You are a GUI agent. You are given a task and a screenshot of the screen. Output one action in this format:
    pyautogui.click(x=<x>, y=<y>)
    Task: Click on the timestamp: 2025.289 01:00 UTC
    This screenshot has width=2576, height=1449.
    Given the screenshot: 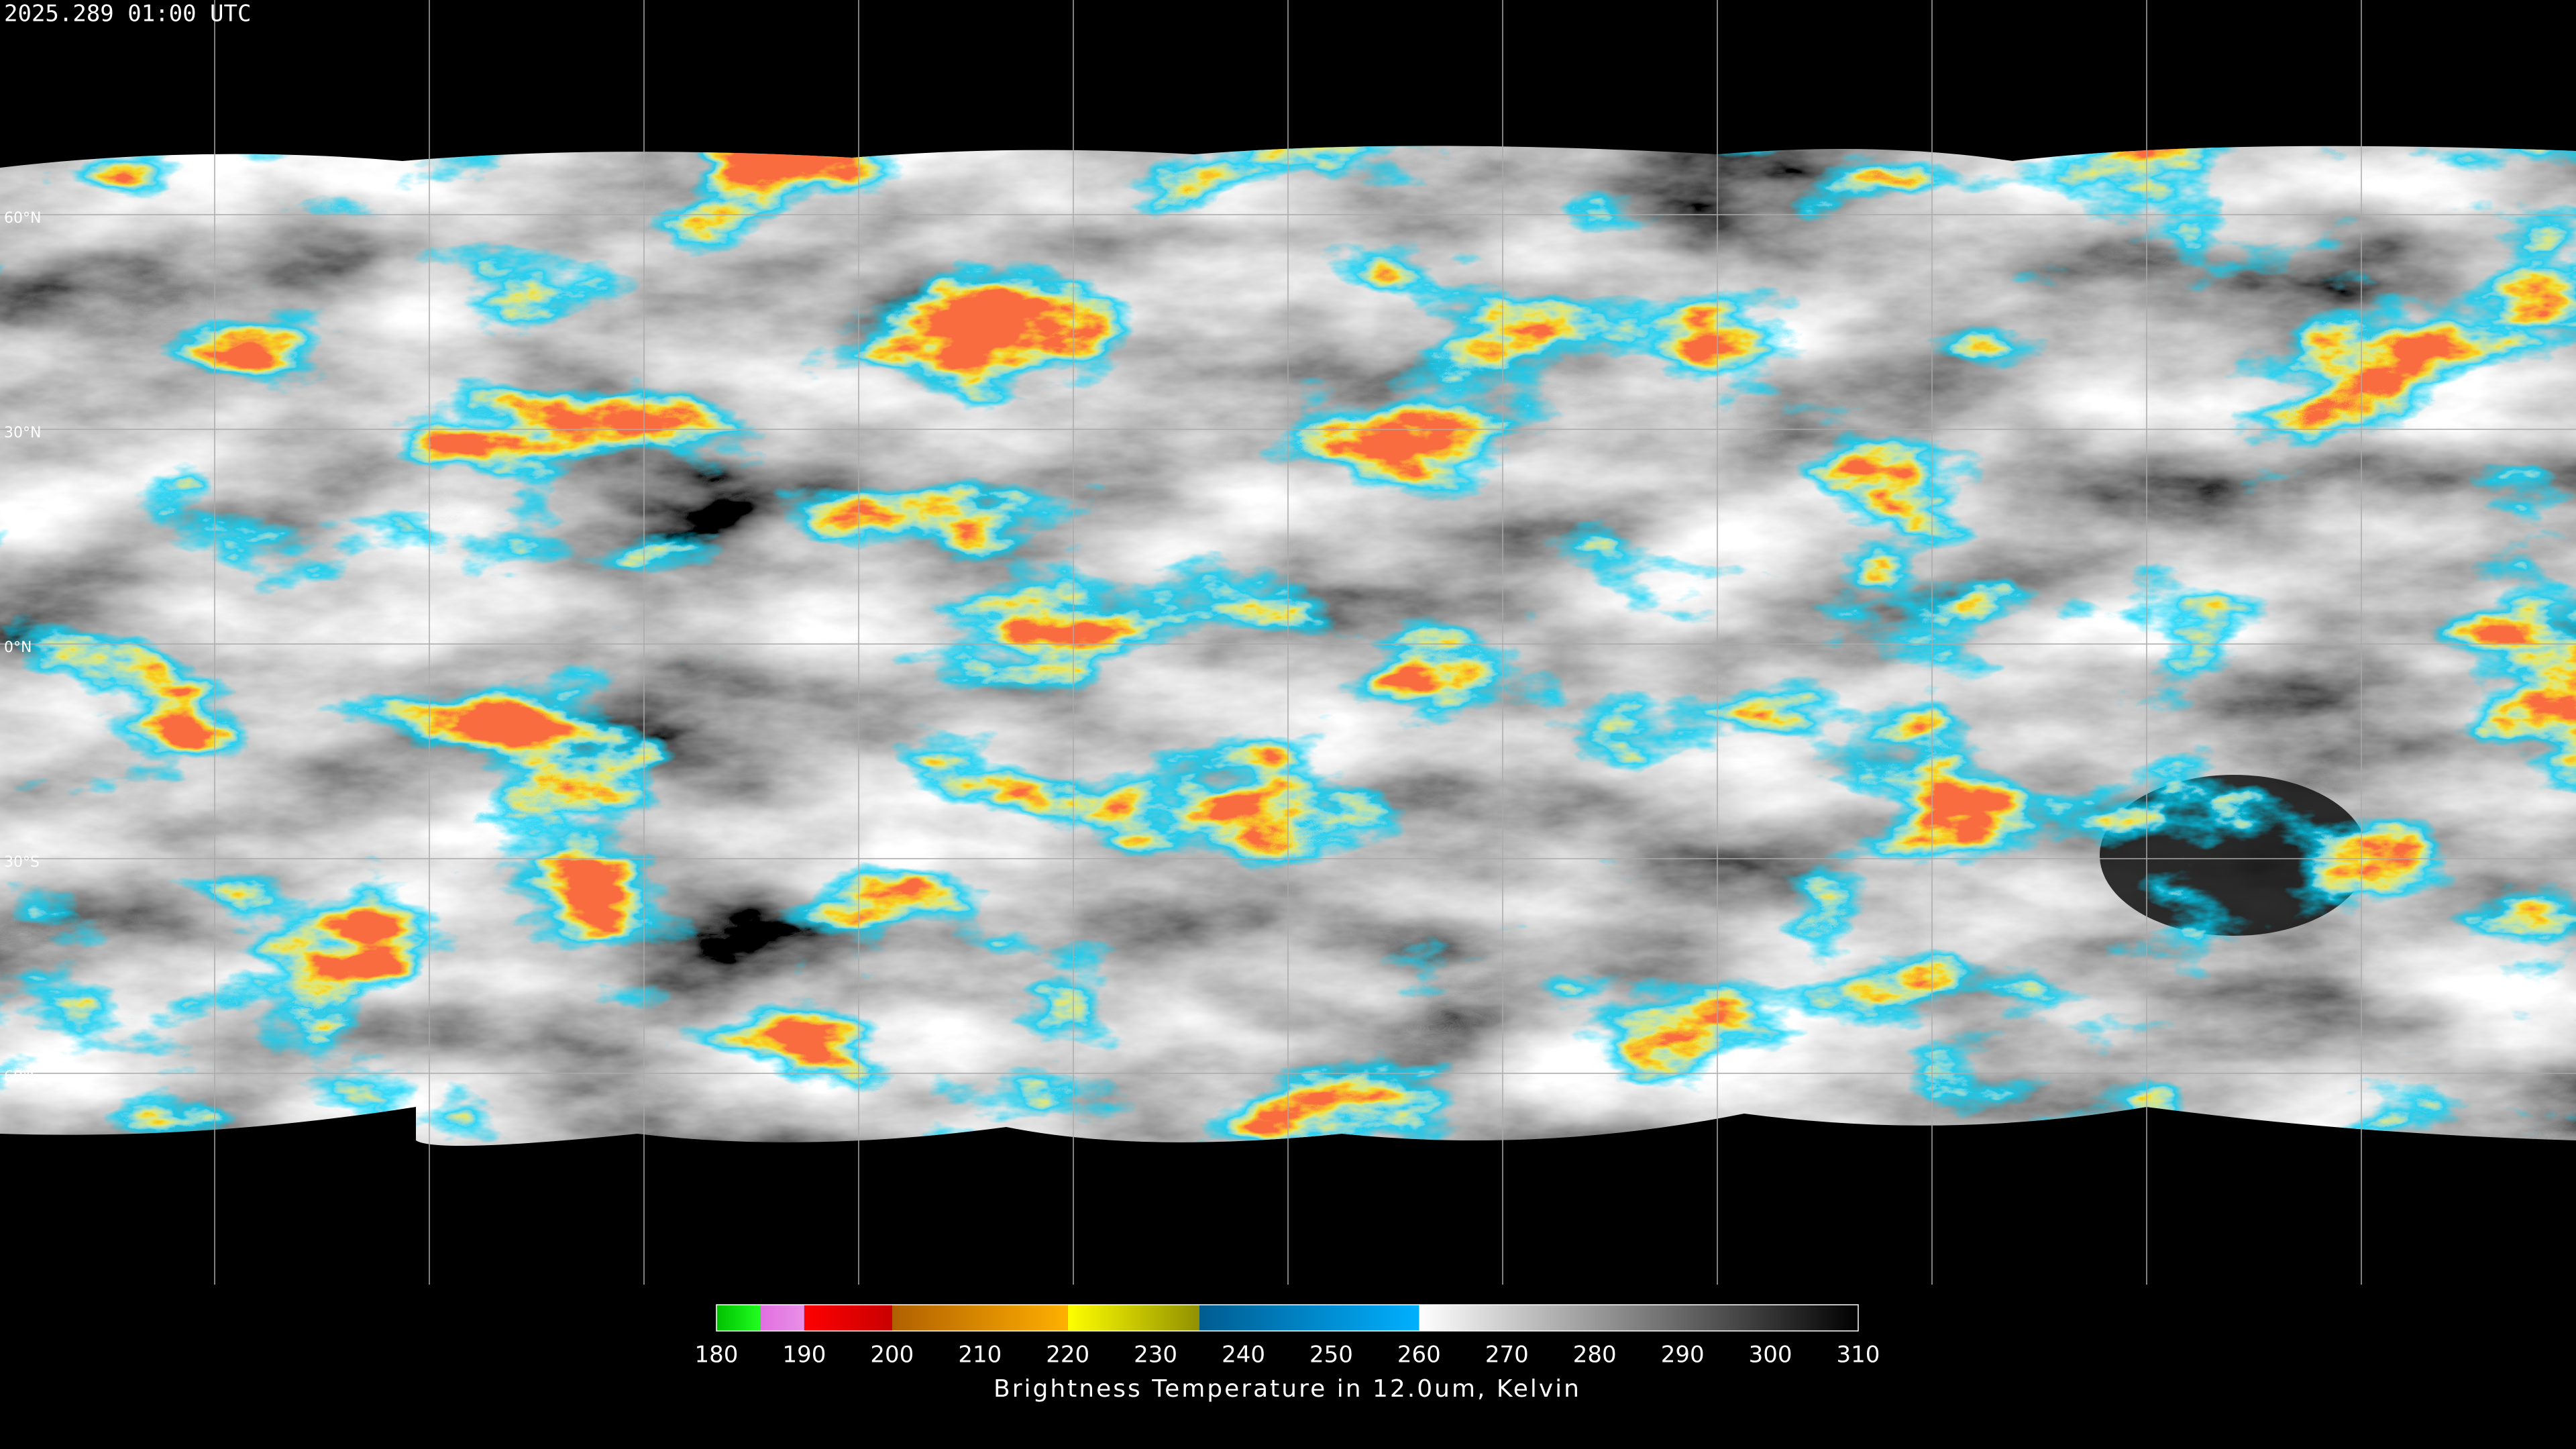 What is the action you would take?
    pyautogui.click(x=127, y=14)
    